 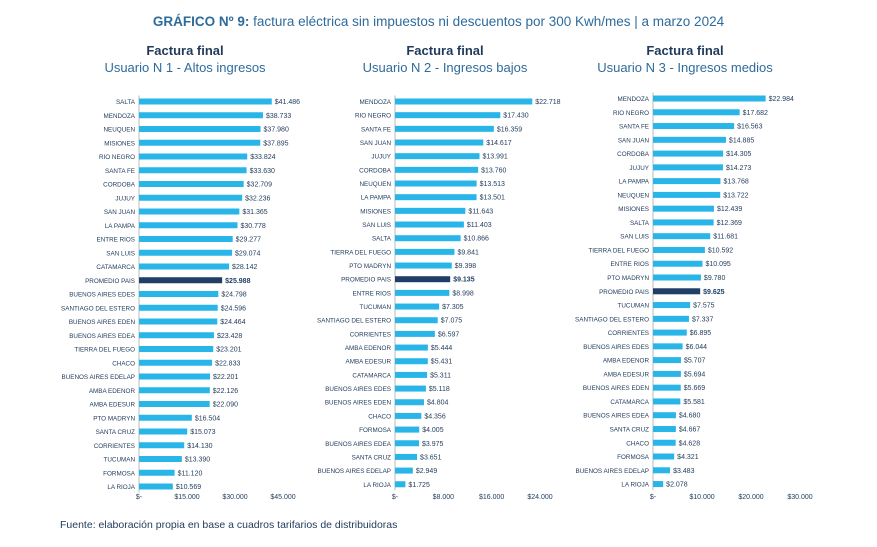 What do you see at coordinates (102, 336) in the screenshot?
I see `category-label: BUENOS AIRES EDEA` at bounding box center [102, 336].